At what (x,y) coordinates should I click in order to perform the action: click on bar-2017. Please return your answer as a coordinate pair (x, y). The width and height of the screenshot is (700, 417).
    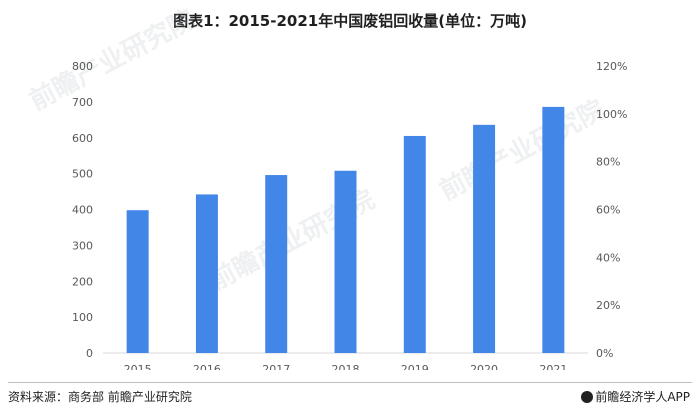
    Looking at the image, I should click on (276, 264).